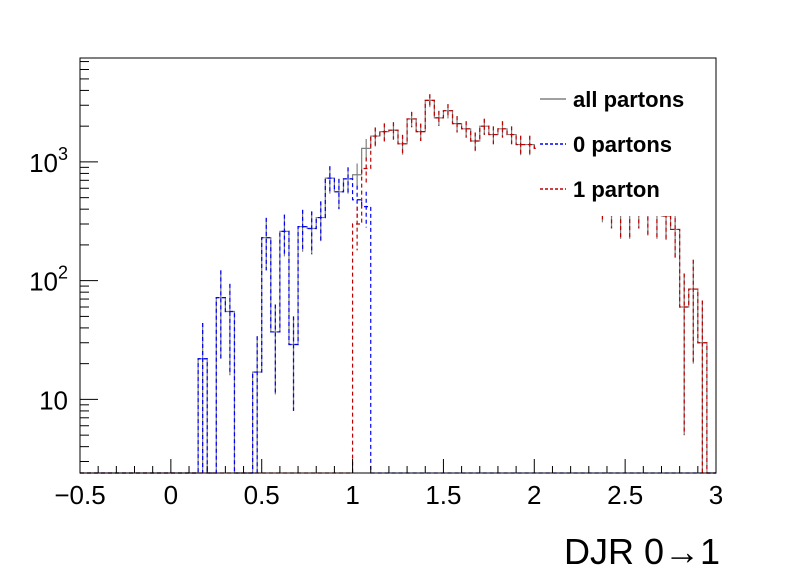  I want to click on y-tick-label: 10², so click(48, 280).